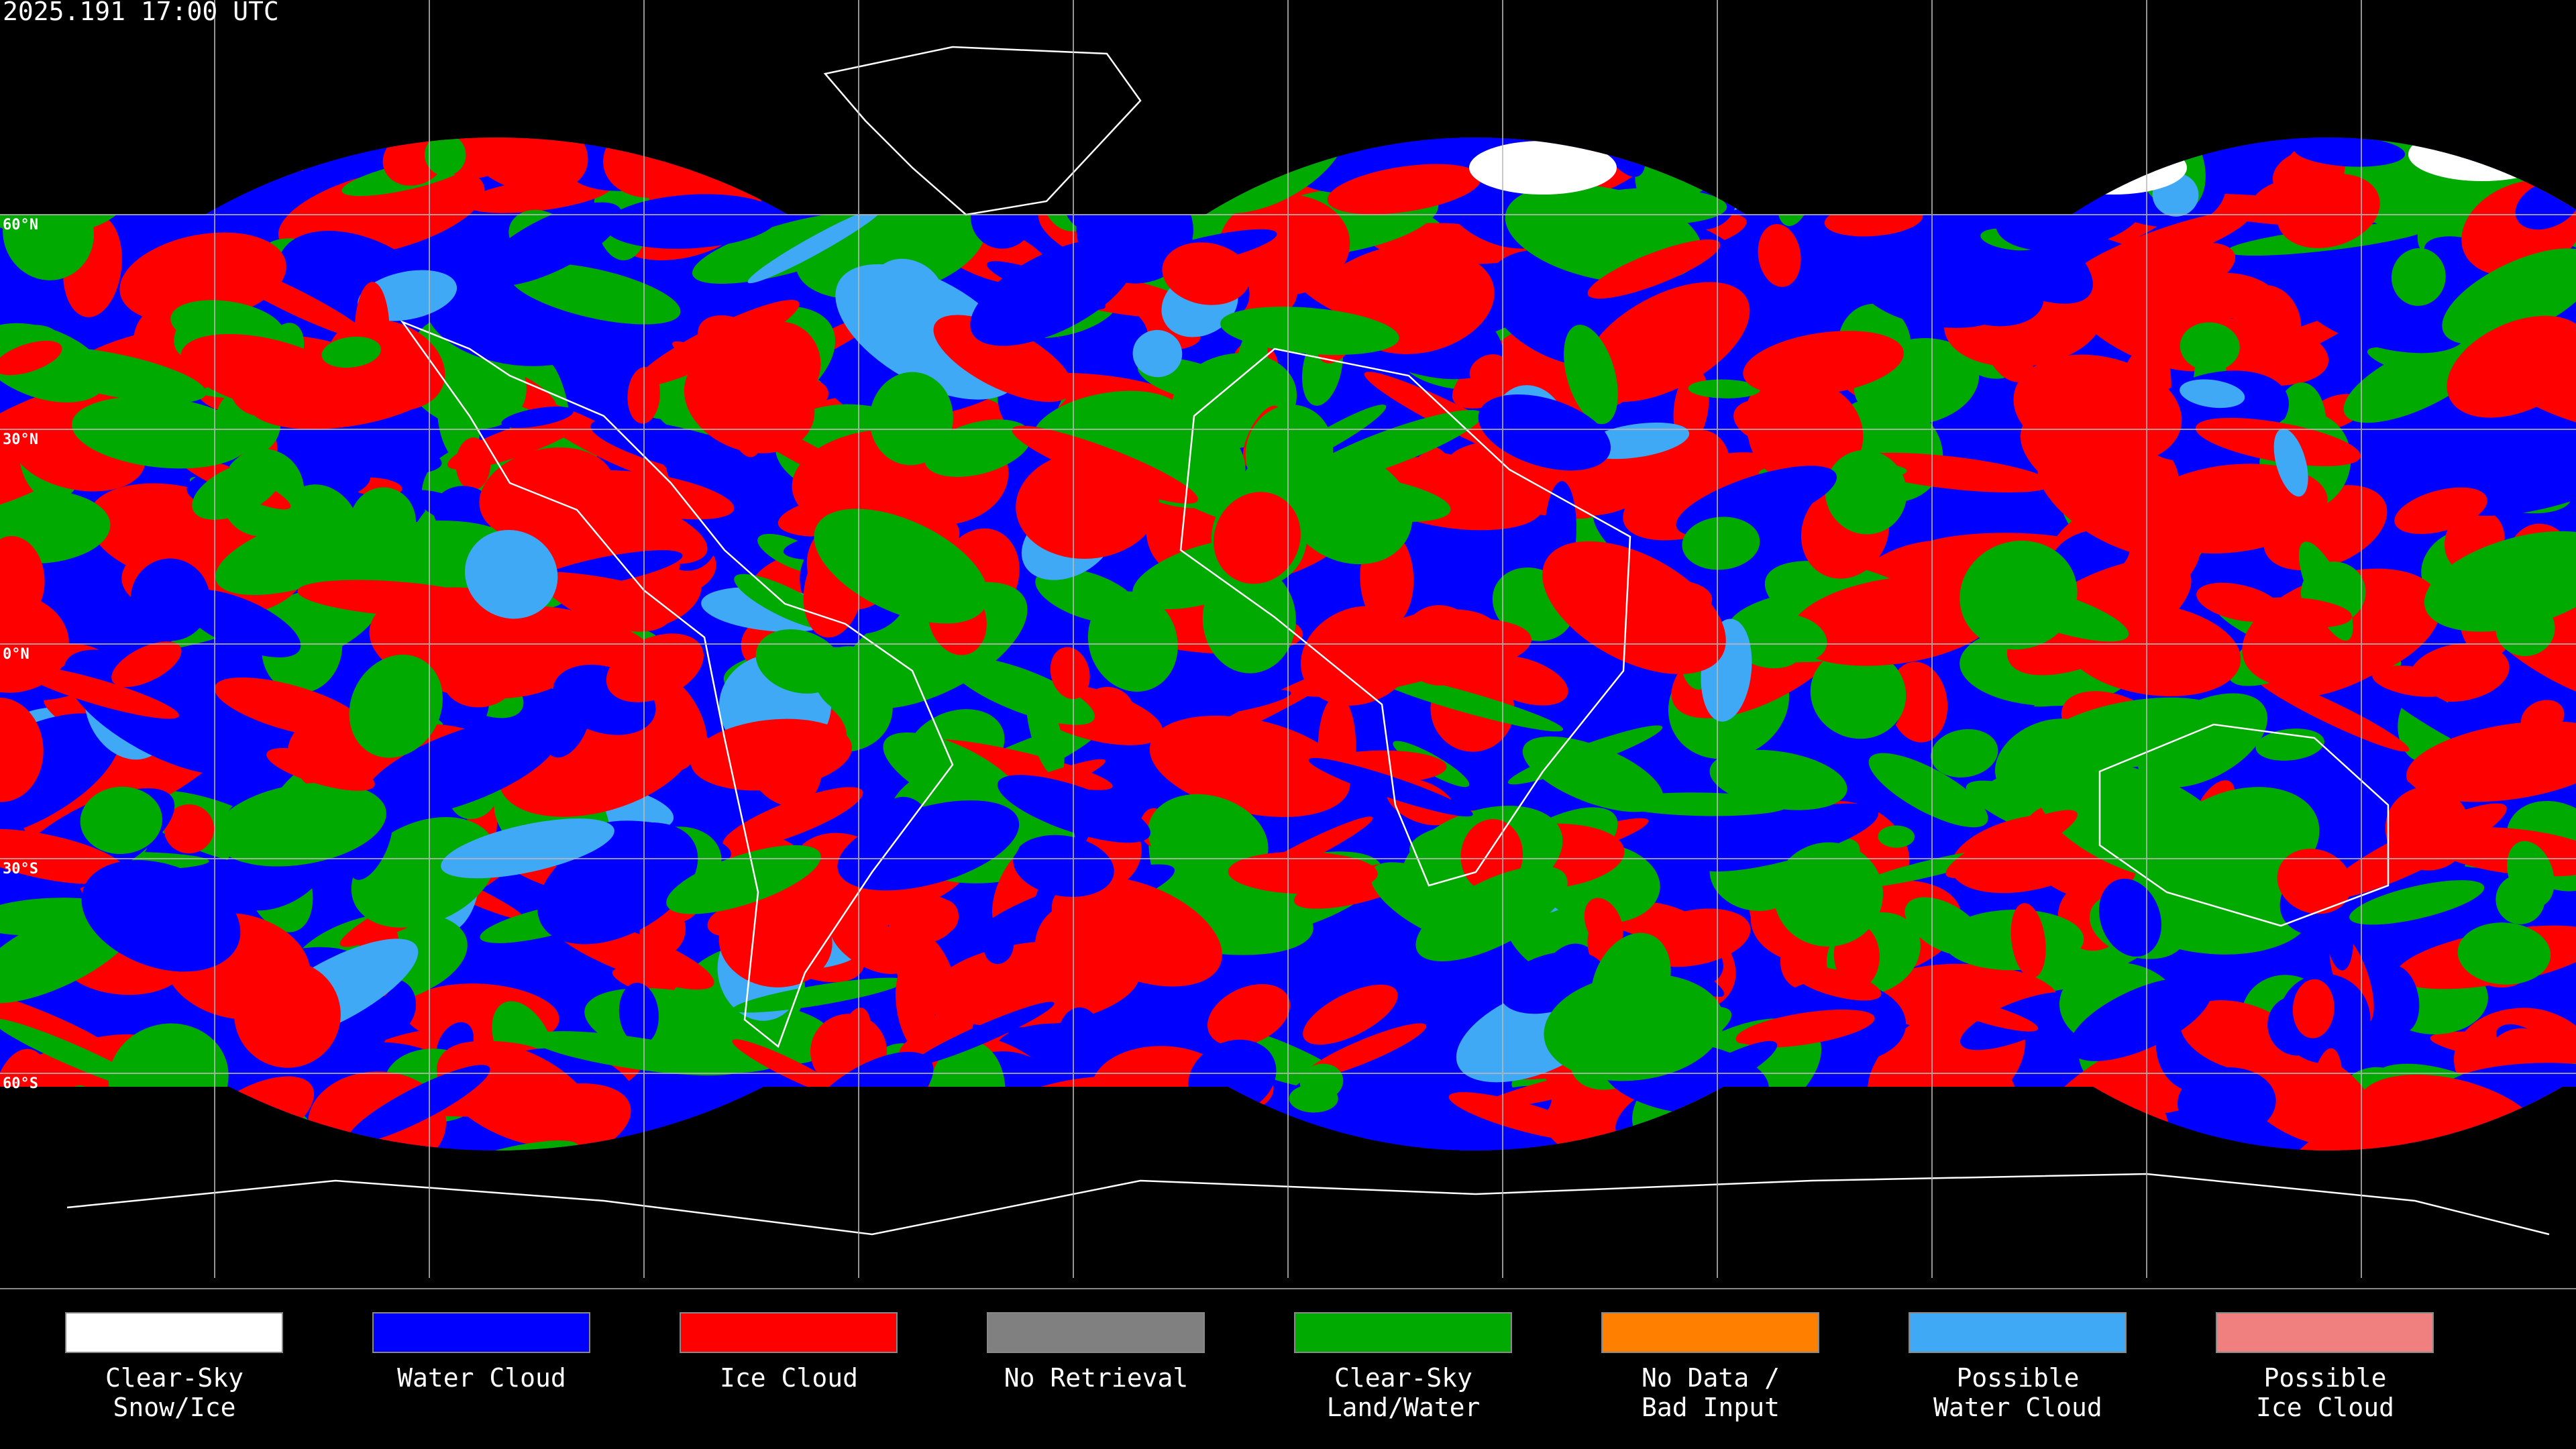 The height and width of the screenshot is (1449, 2576). Describe the element at coordinates (1543, 168) in the screenshot. I see `snow-ice-patch` at that location.